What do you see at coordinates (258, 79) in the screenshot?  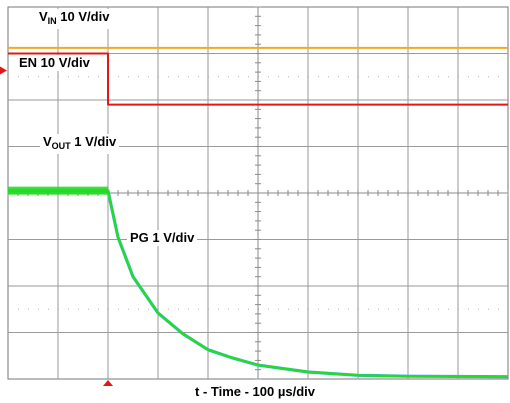 I see `trace-en` at bounding box center [258, 79].